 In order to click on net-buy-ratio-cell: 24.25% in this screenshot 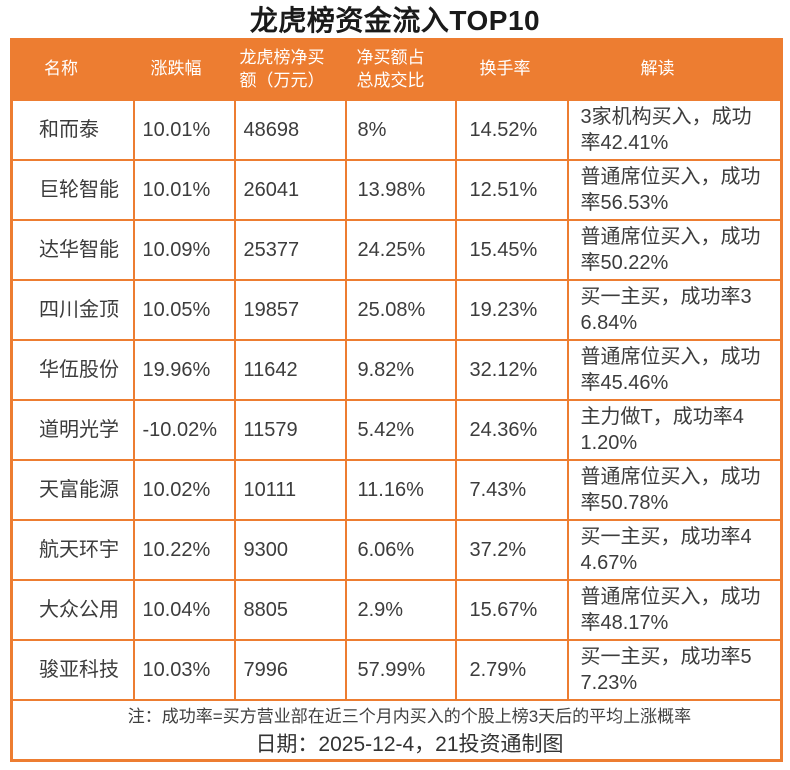, I will do `click(400, 249)`.